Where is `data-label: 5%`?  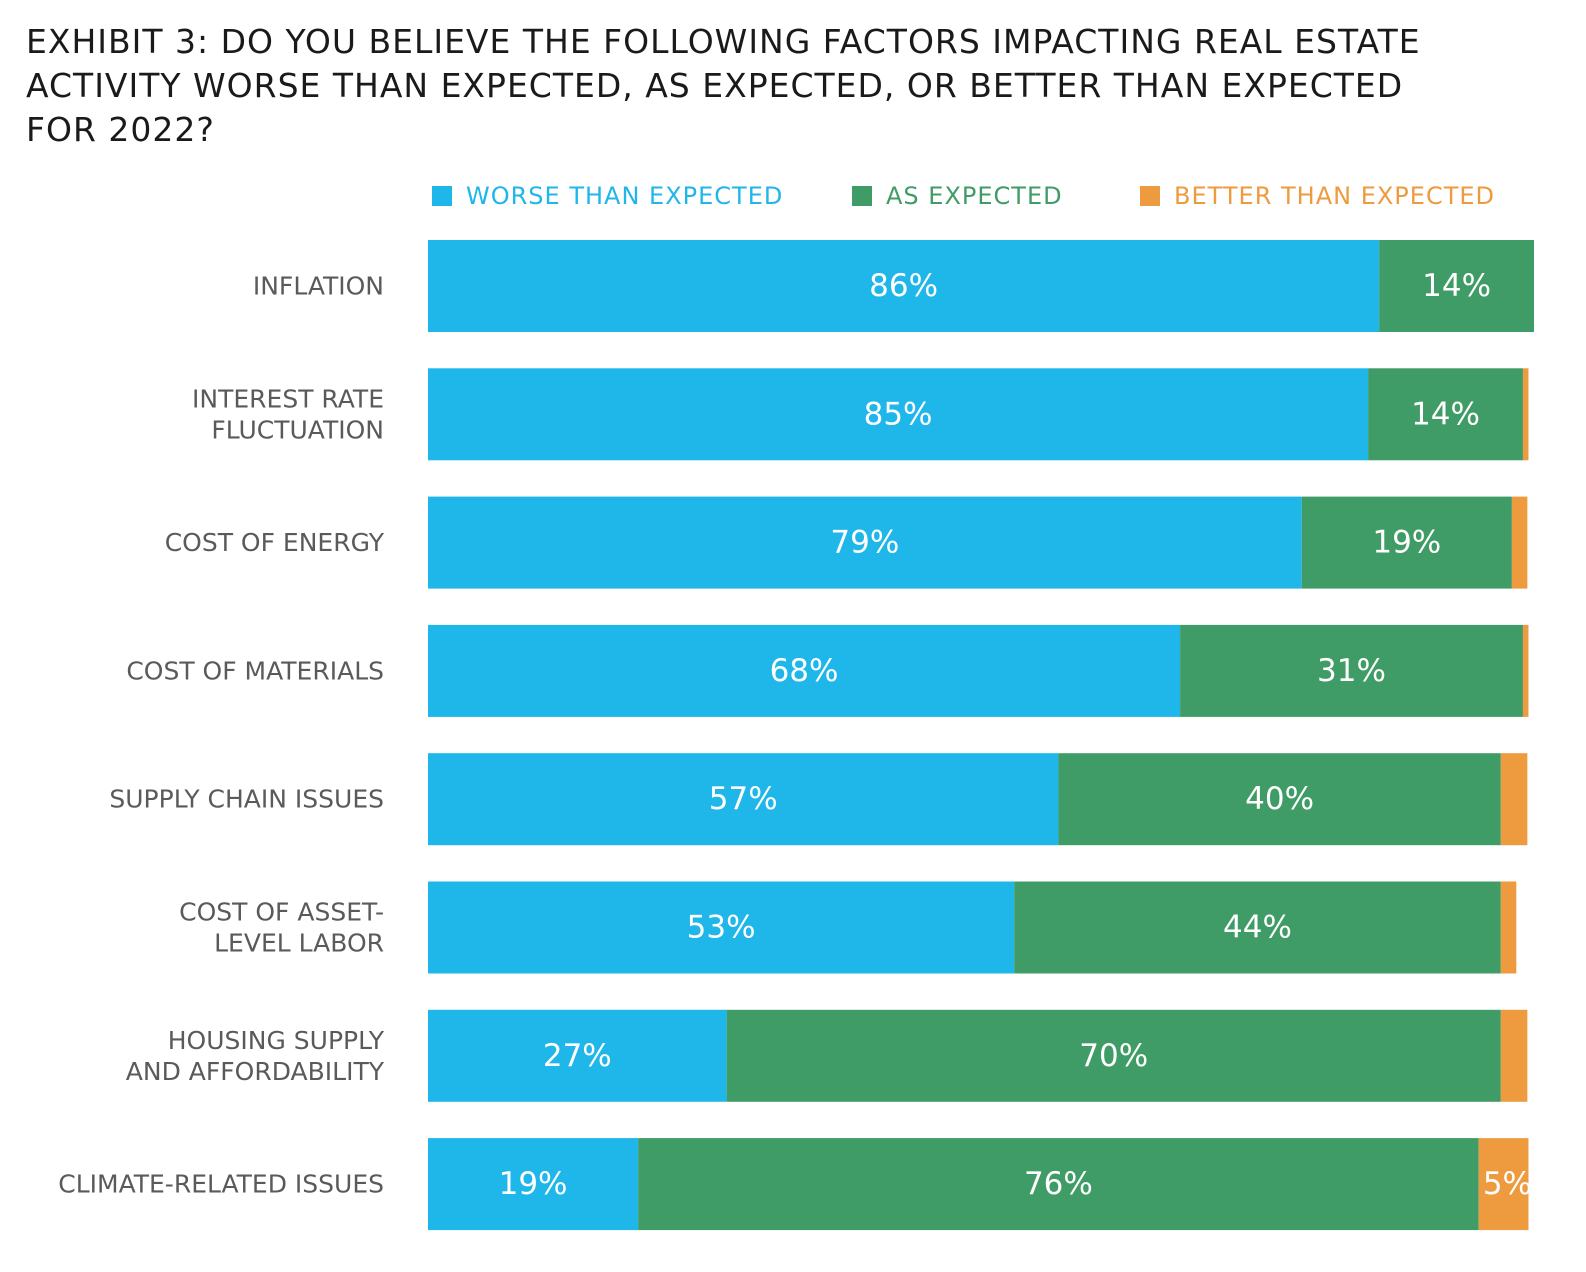
data-label: 5% is located at coordinates (1507, 1184).